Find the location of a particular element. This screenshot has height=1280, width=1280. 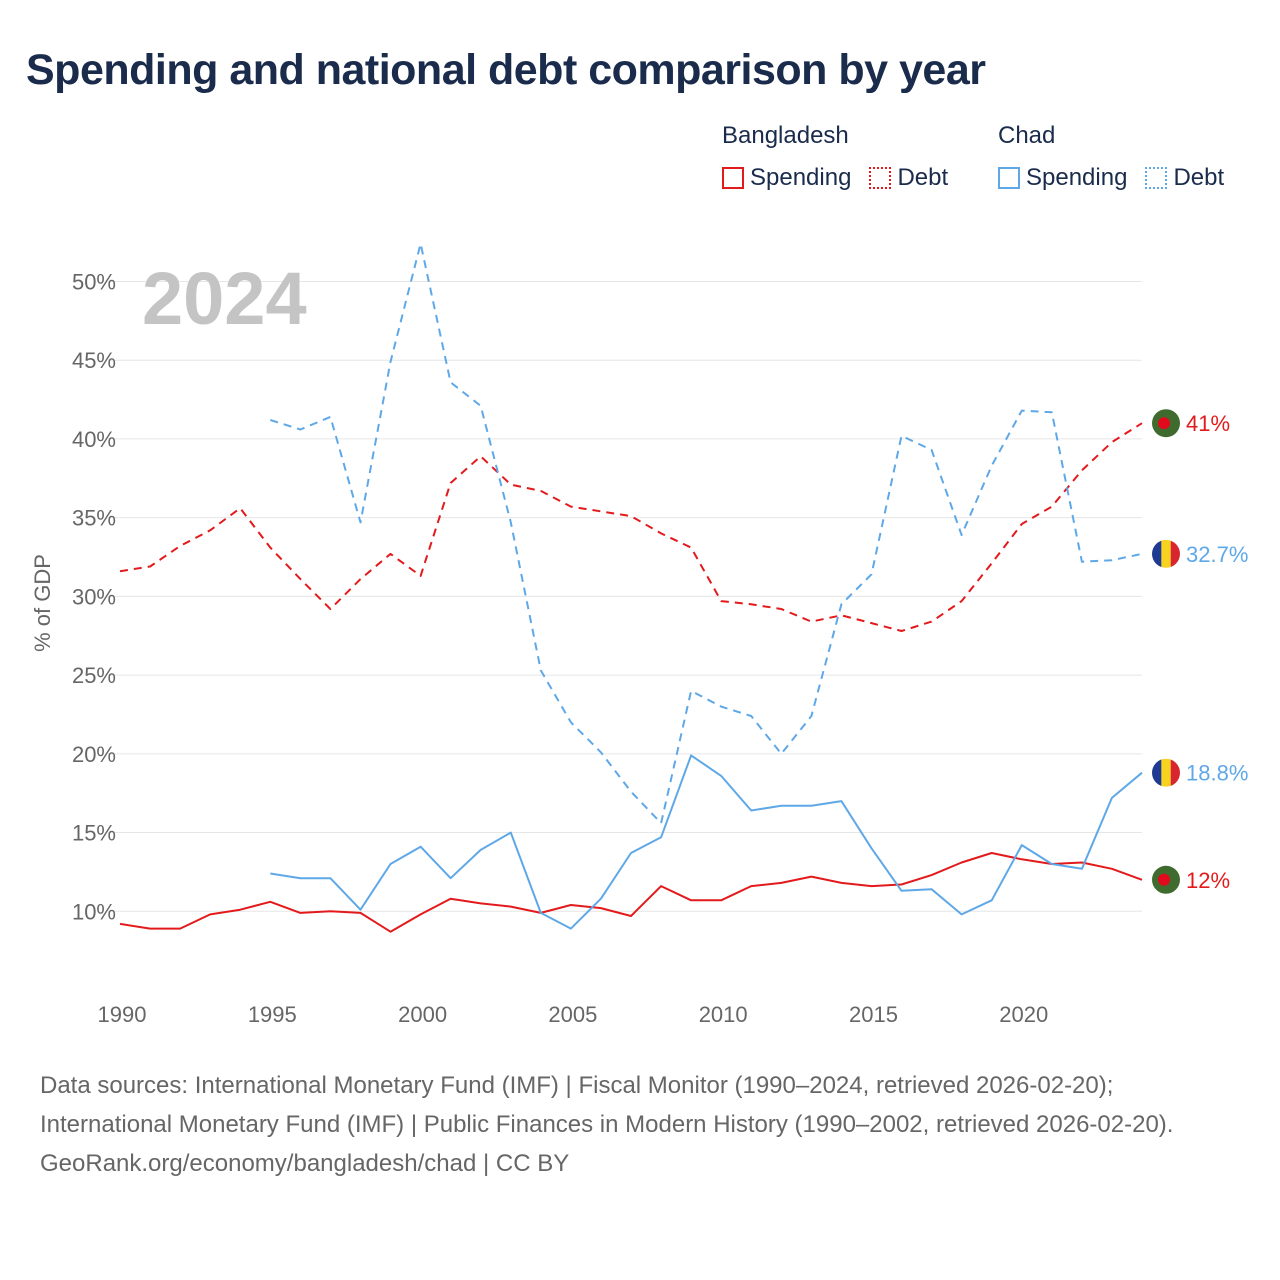

x-tick-label: 1995 is located at coordinates (272, 1014).